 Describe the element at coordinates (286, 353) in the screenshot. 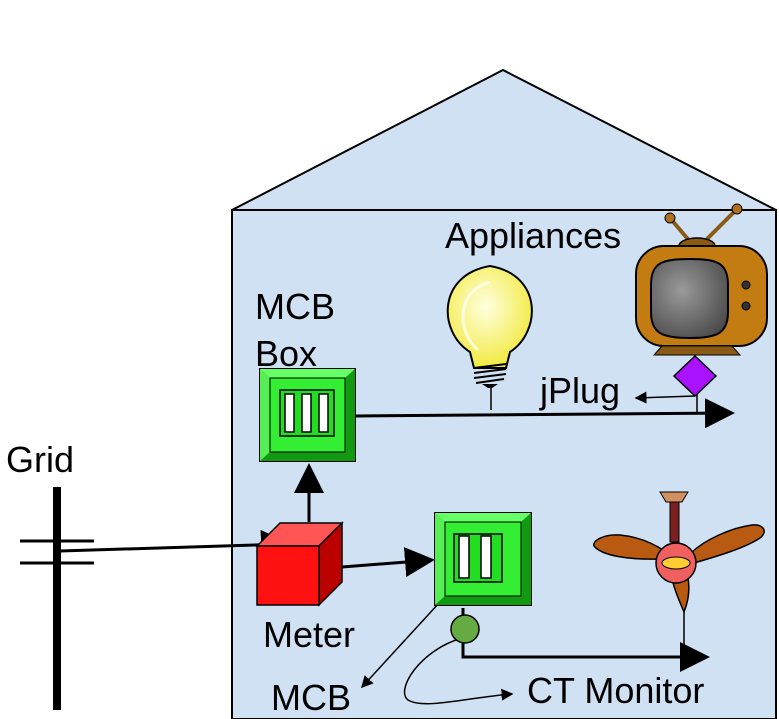

I see `mcb-box-label-line2: Box` at that location.